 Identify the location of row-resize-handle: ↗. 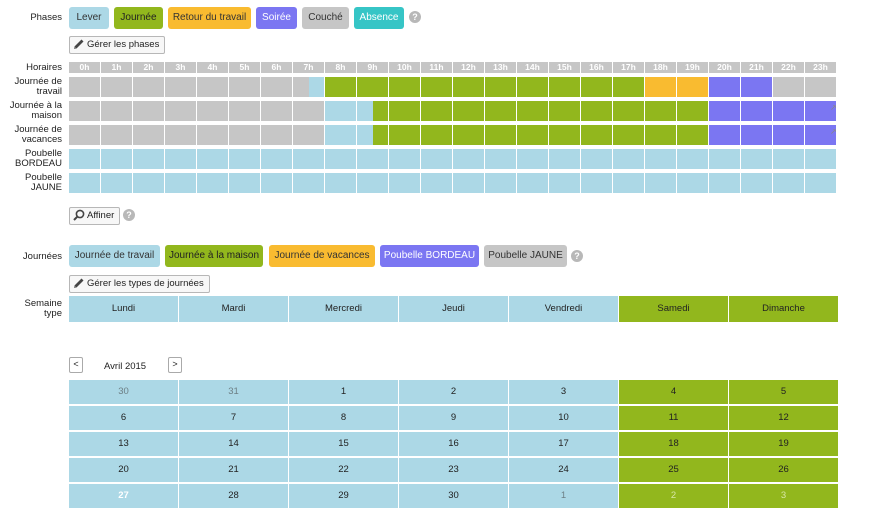
(833, 131).